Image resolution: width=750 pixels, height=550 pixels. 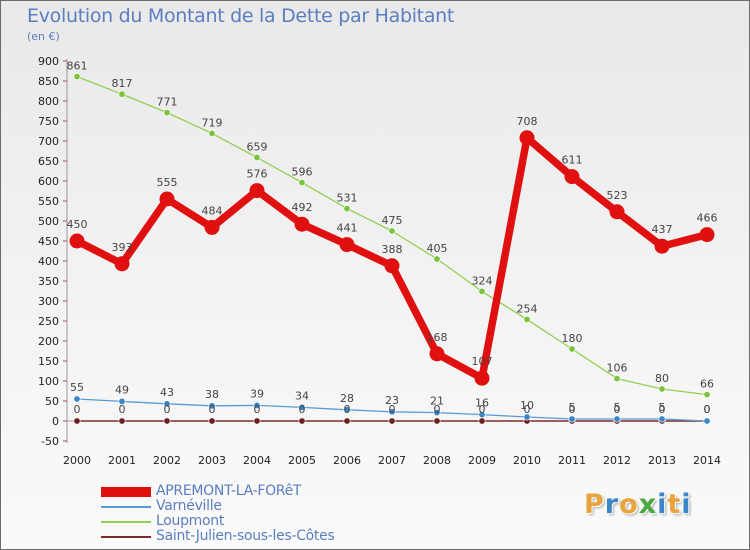 I want to click on data-label-3: 492, so click(x=302, y=207).